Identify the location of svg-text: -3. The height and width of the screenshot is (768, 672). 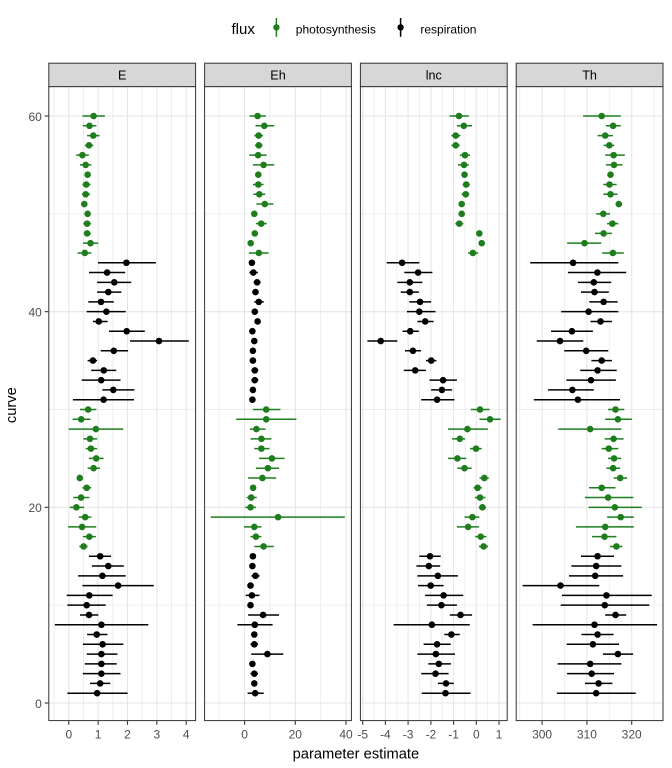
(408, 735).